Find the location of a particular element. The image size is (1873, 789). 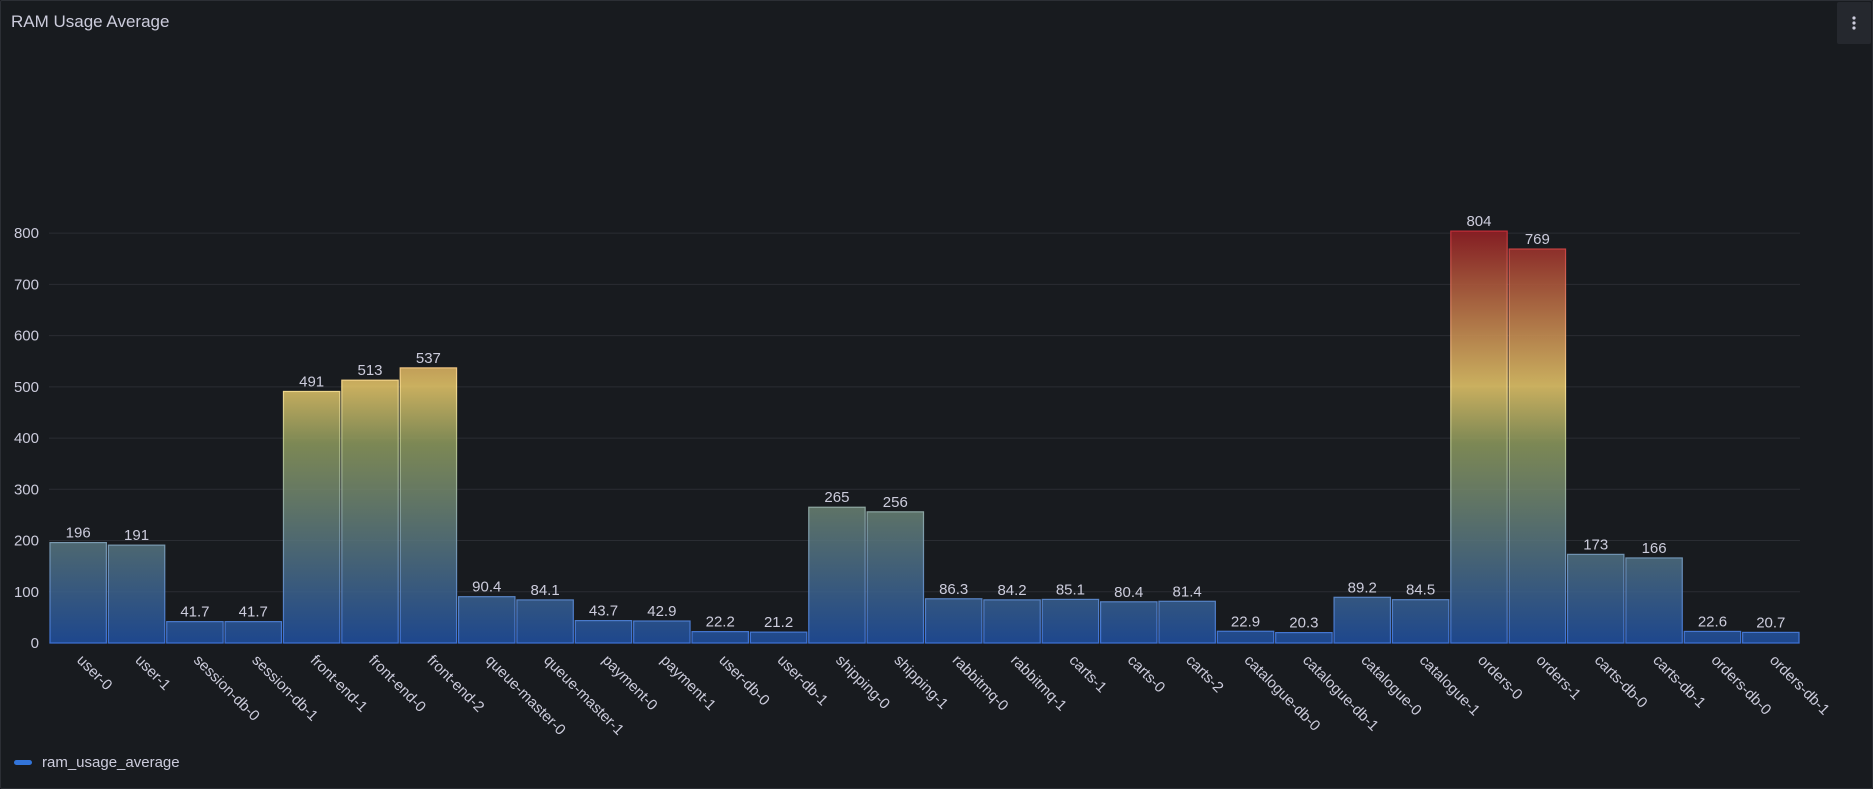

panel-title: RAM Usage Average is located at coordinates (90, 21).